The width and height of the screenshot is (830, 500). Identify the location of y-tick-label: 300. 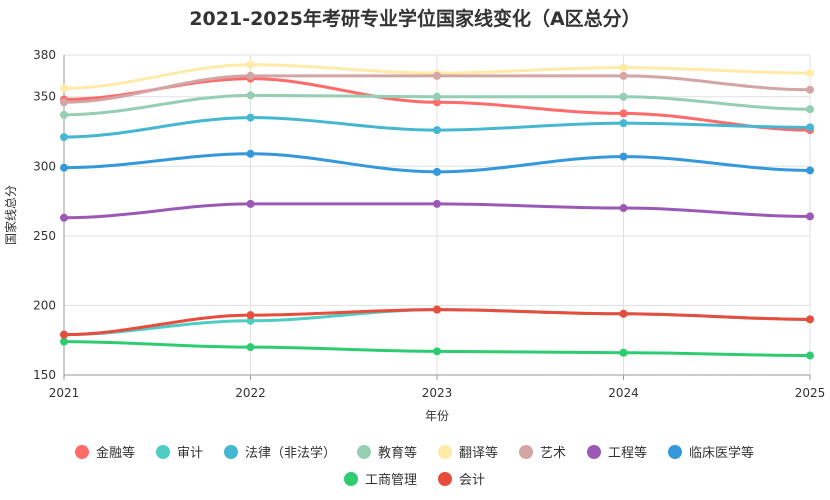
(44, 166).